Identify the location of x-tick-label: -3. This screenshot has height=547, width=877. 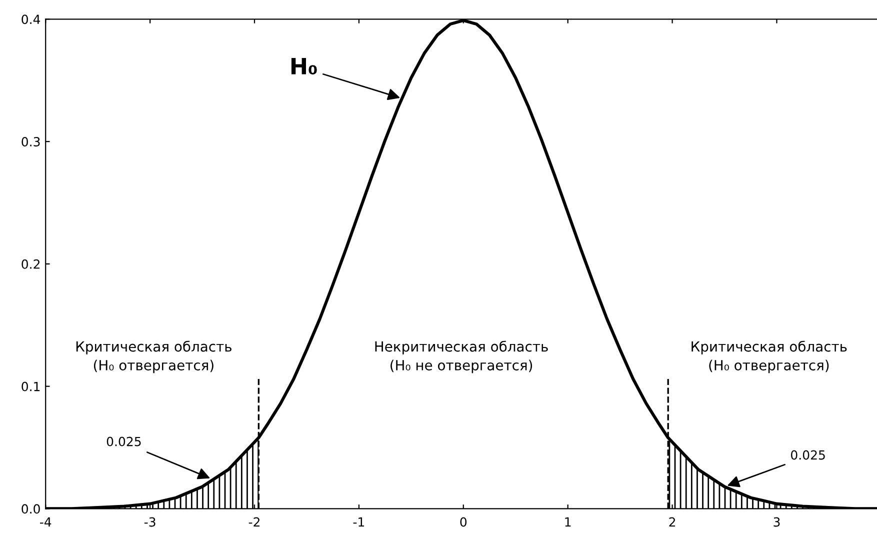
(150, 522).